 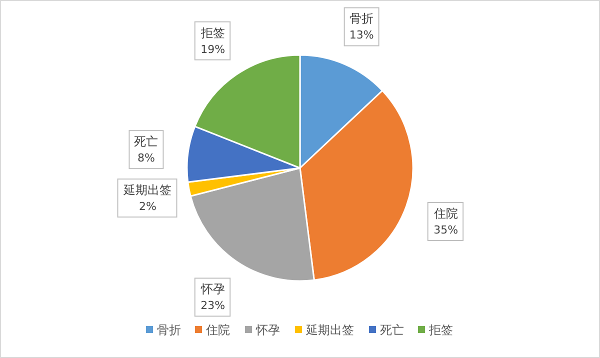 What do you see at coordinates (267, 330) in the screenshot?
I see `legend-label: 怀孕` at bounding box center [267, 330].